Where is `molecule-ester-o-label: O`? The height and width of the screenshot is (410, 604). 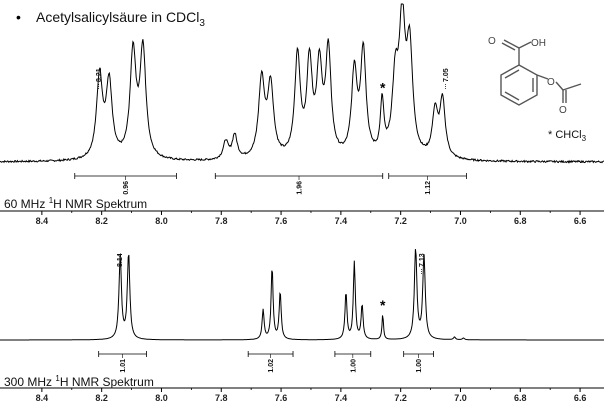
molecule-ester-o-label: O is located at coordinates (551, 82).